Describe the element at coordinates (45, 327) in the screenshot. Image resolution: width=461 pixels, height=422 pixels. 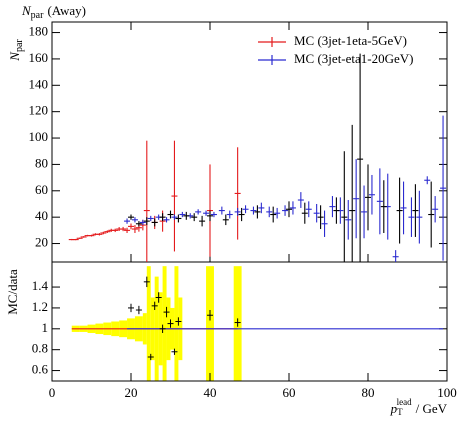
I see `ratio-y-tick-label: 1` at that location.